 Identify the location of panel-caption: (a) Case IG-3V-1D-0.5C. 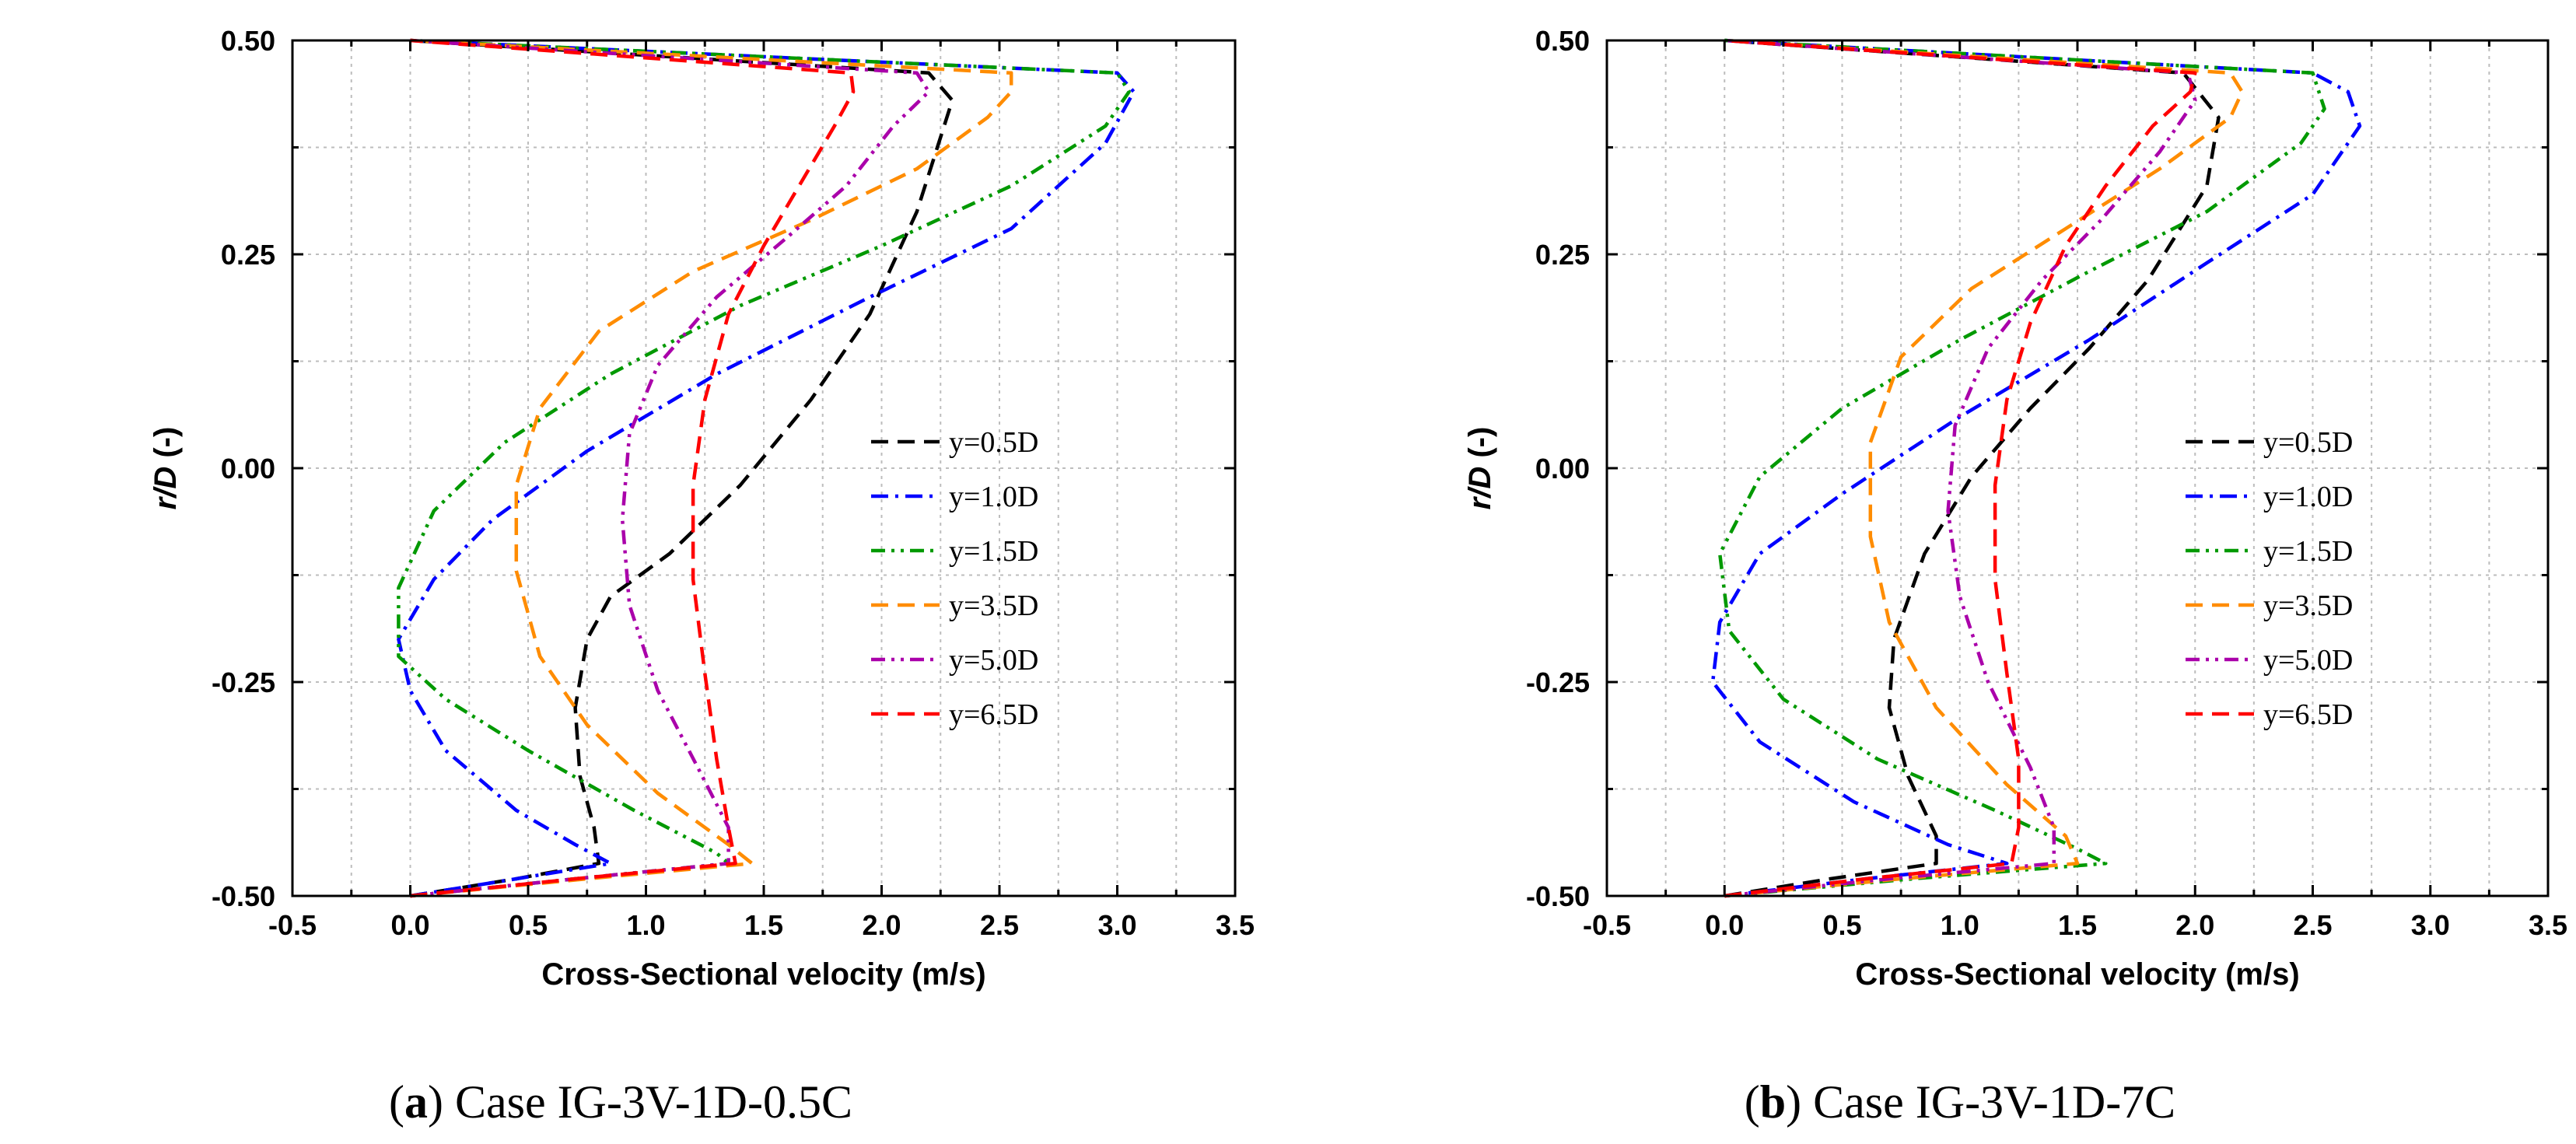
(620, 1102).